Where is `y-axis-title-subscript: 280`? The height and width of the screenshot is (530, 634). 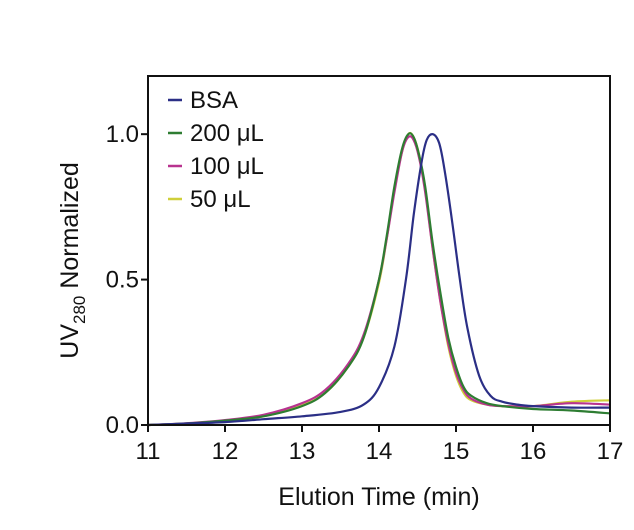 y-axis-title-subscript: 280 is located at coordinates (79, 310).